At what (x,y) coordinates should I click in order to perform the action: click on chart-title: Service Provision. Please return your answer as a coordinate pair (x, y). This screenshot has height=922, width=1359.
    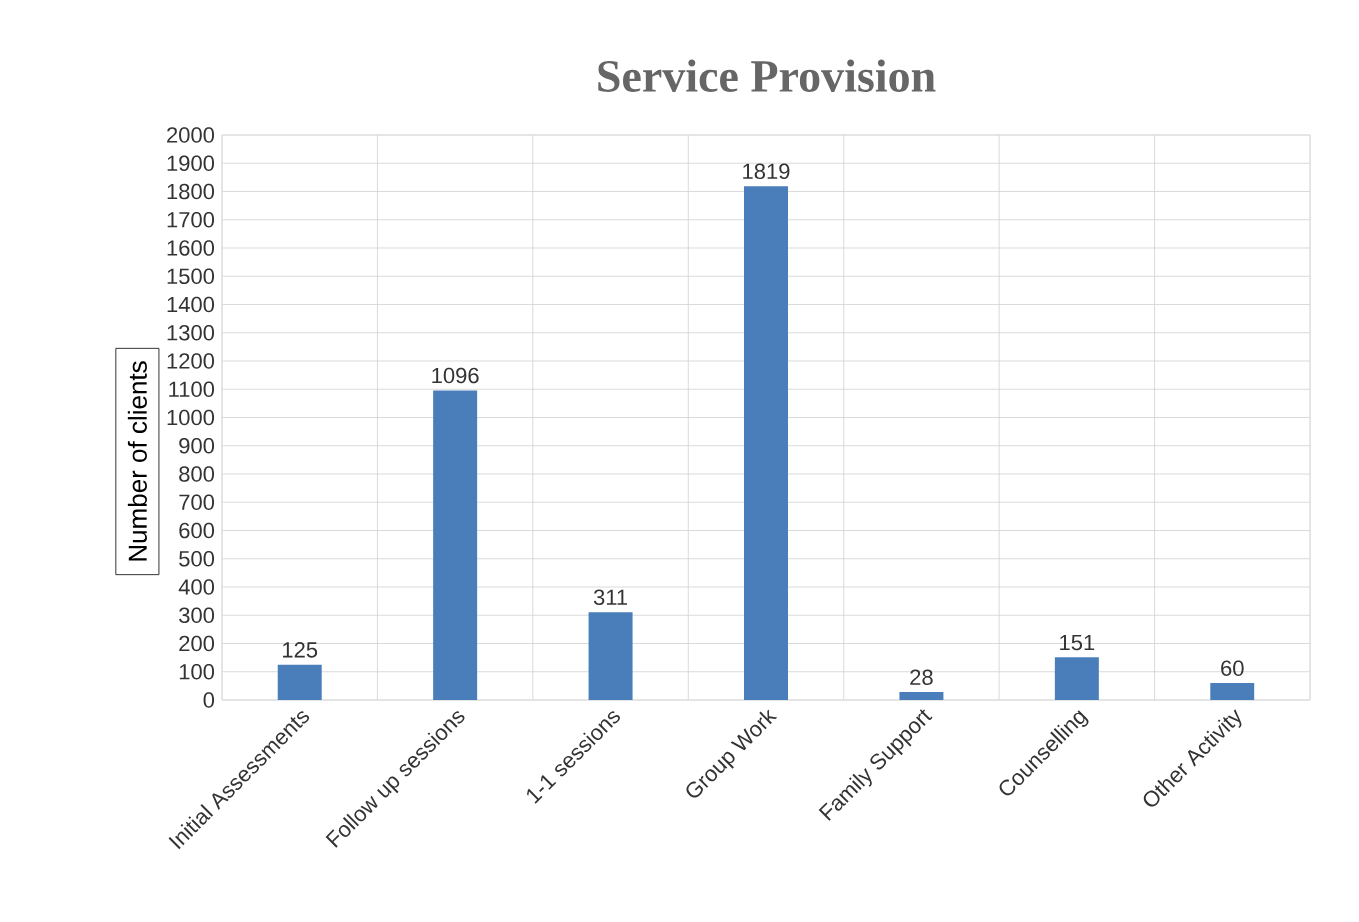
    Looking at the image, I should click on (767, 75).